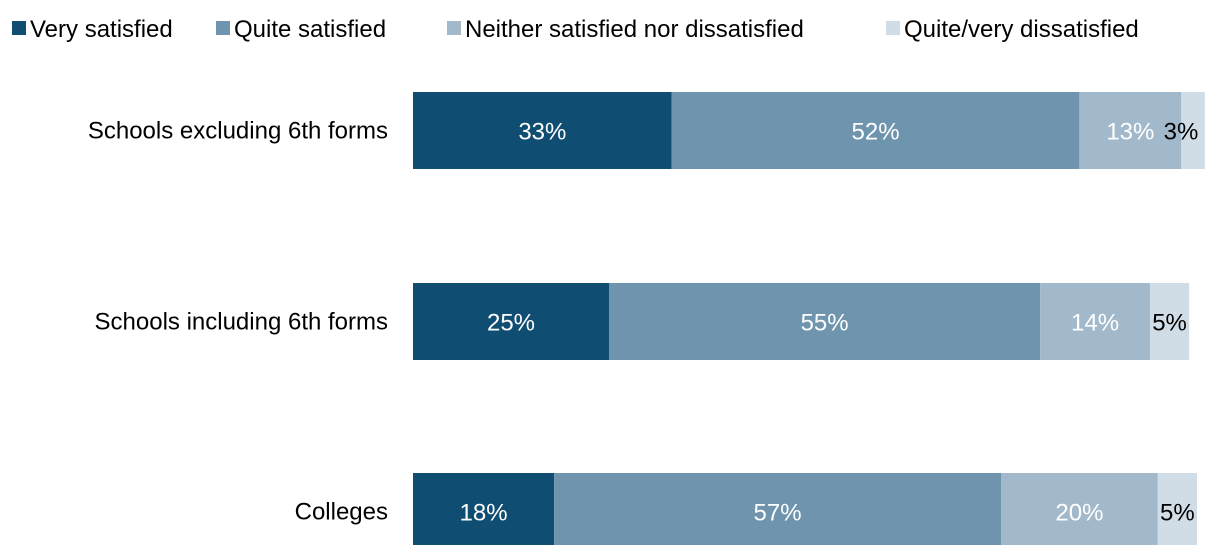  What do you see at coordinates (1079, 513) in the screenshot?
I see `data-label: 20%` at bounding box center [1079, 513].